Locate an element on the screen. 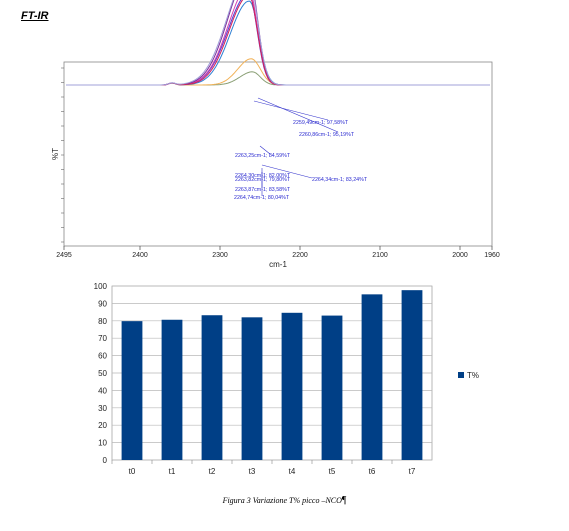 Image resolution: width=569 pixels, height=531 pixels. ir-annotation-label: 2263,82cm-1; 79,80%T is located at coordinates (263, 180).